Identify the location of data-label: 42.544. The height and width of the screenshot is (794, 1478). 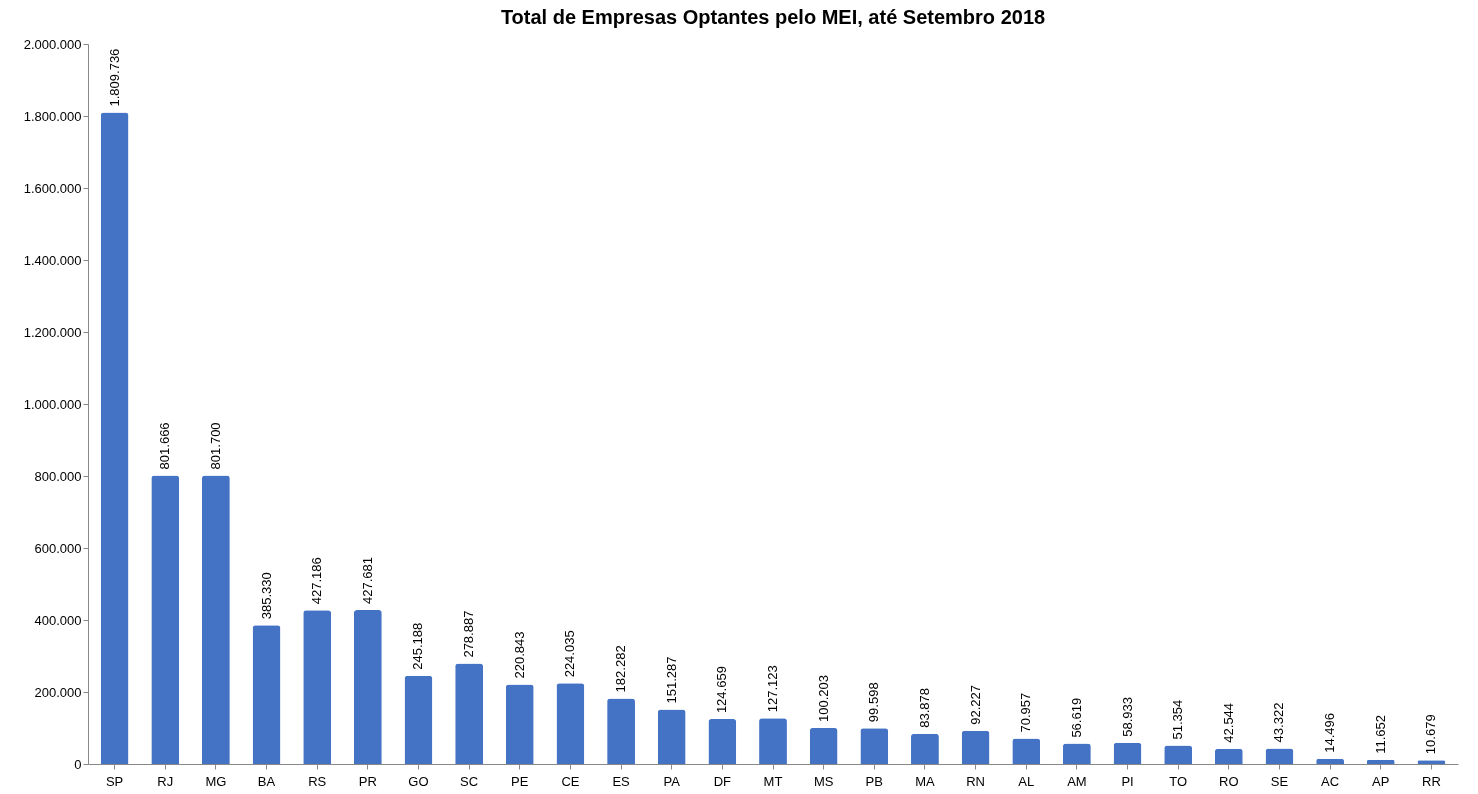
(1228, 722).